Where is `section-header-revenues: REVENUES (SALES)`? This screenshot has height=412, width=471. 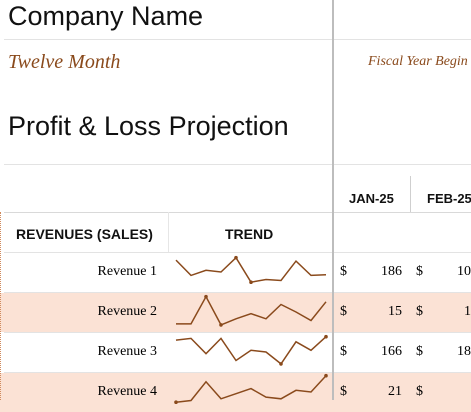
section-header-revenues: REVENUES (SALES) is located at coordinates (84, 234).